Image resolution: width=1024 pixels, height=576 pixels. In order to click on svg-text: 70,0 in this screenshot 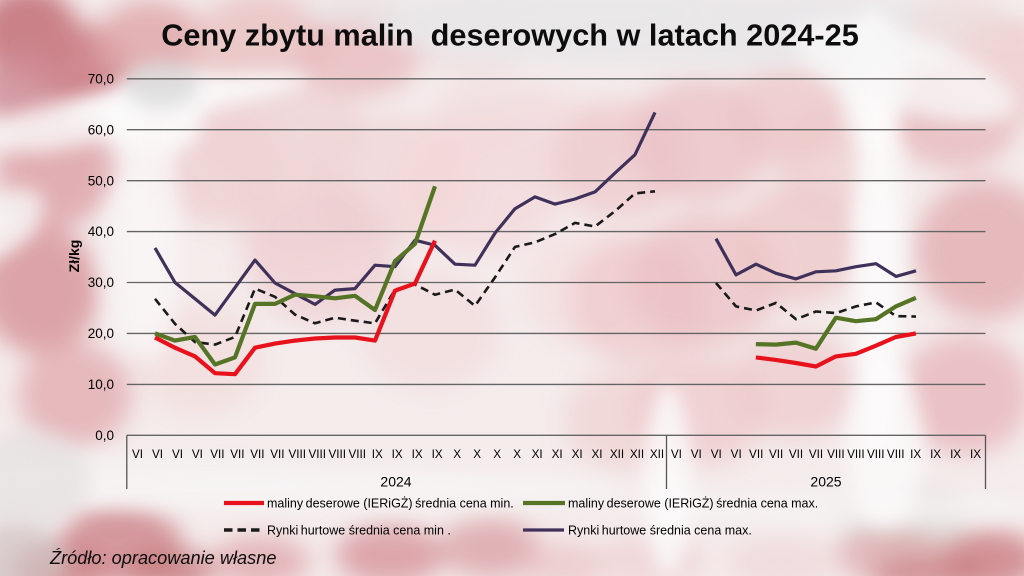, I will do `click(101, 78)`.